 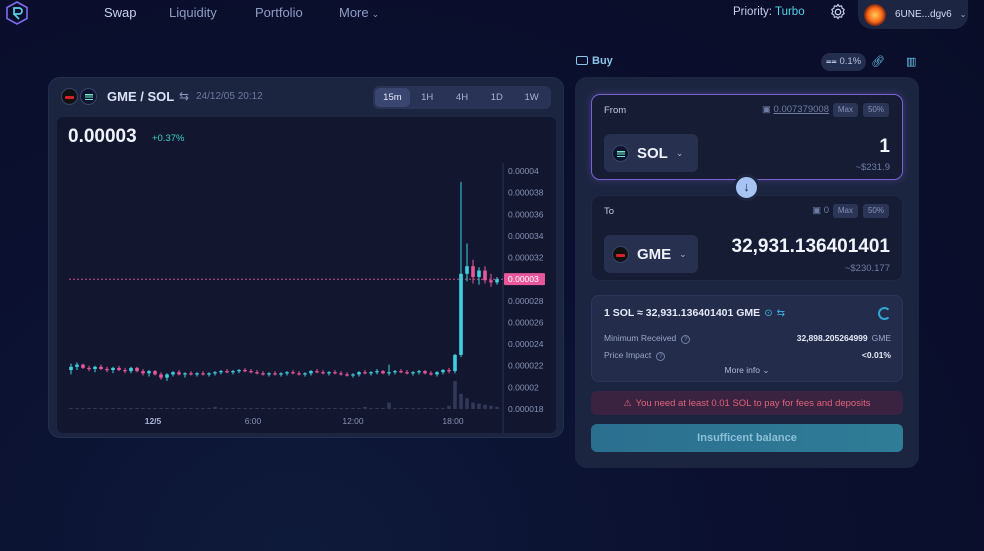 I want to click on gear-icon, so click(x=838, y=12).